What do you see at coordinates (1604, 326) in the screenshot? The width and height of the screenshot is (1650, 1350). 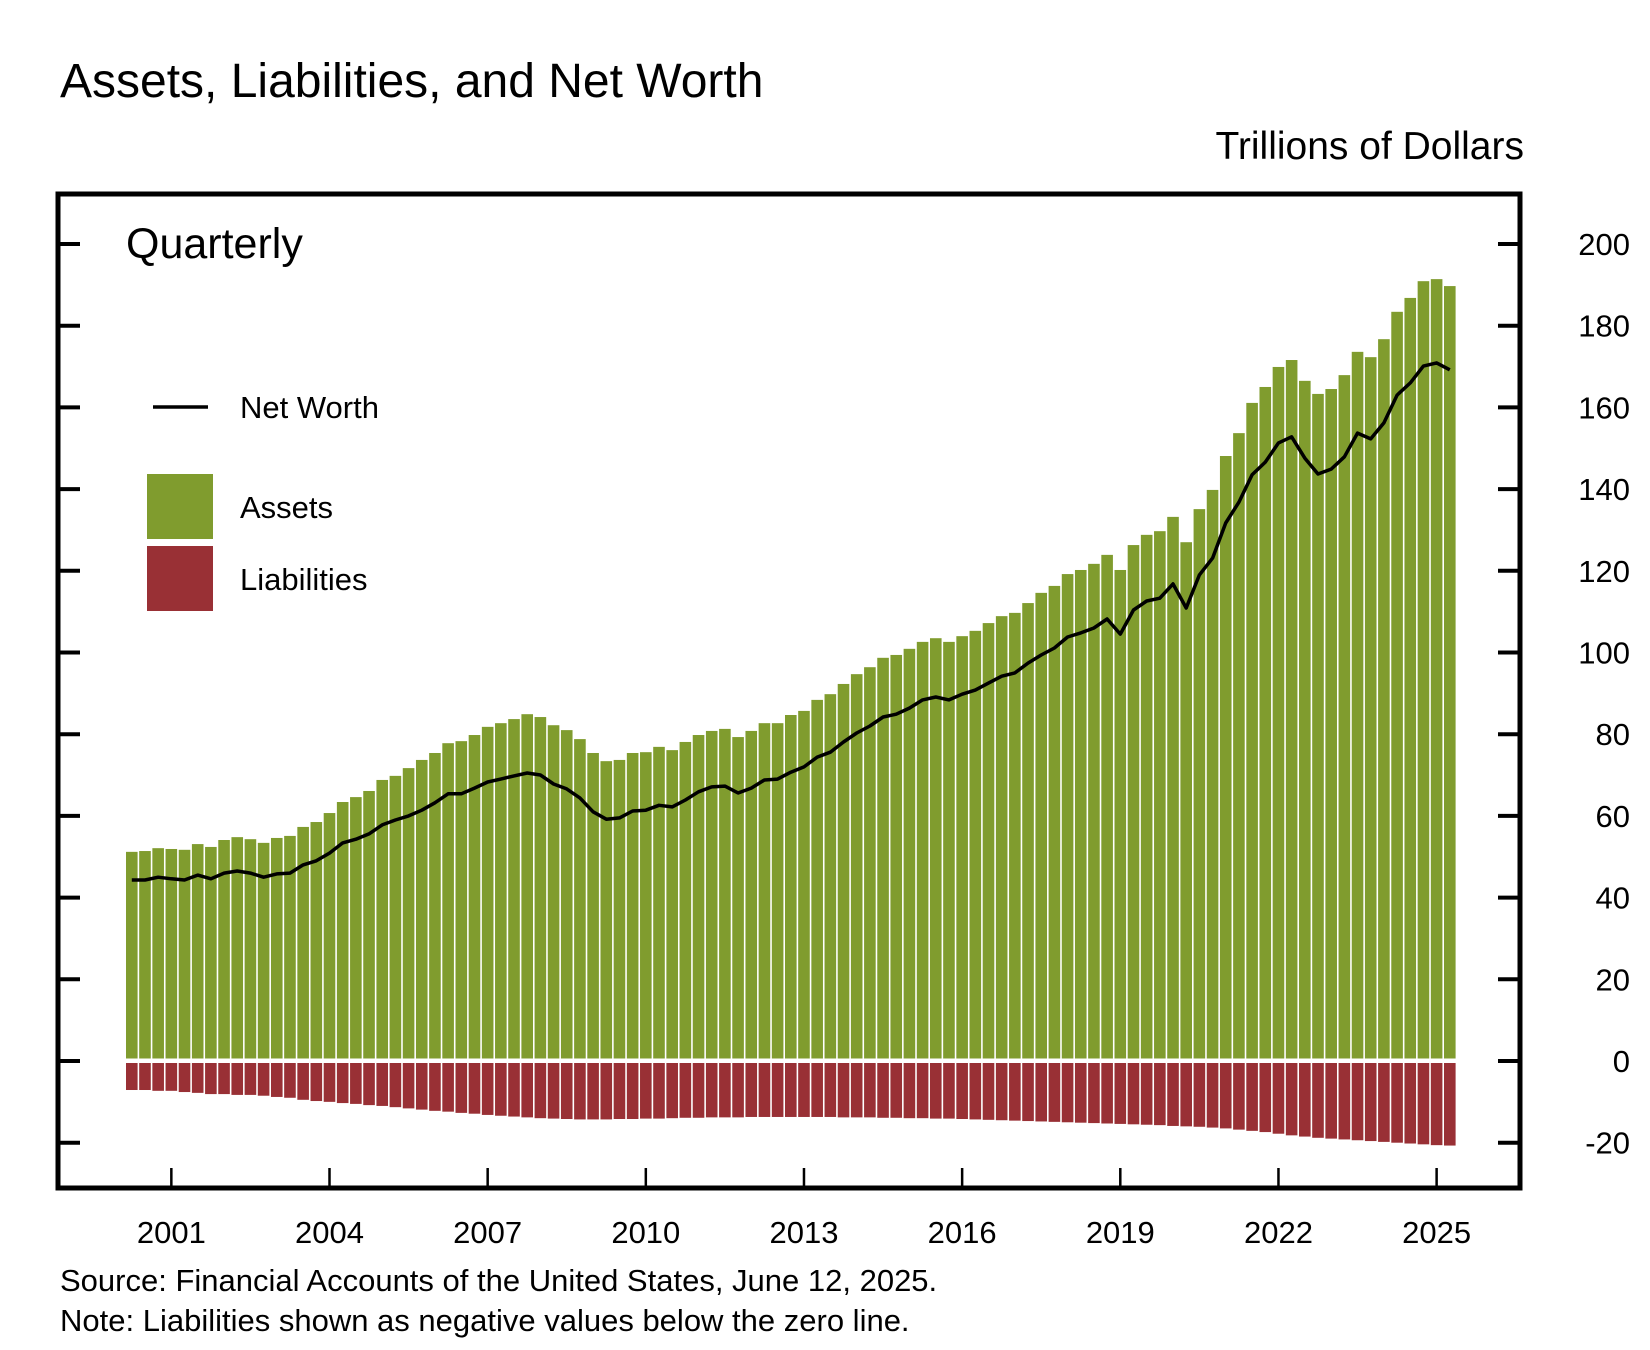 I see `y-tick-label: 180` at bounding box center [1604, 326].